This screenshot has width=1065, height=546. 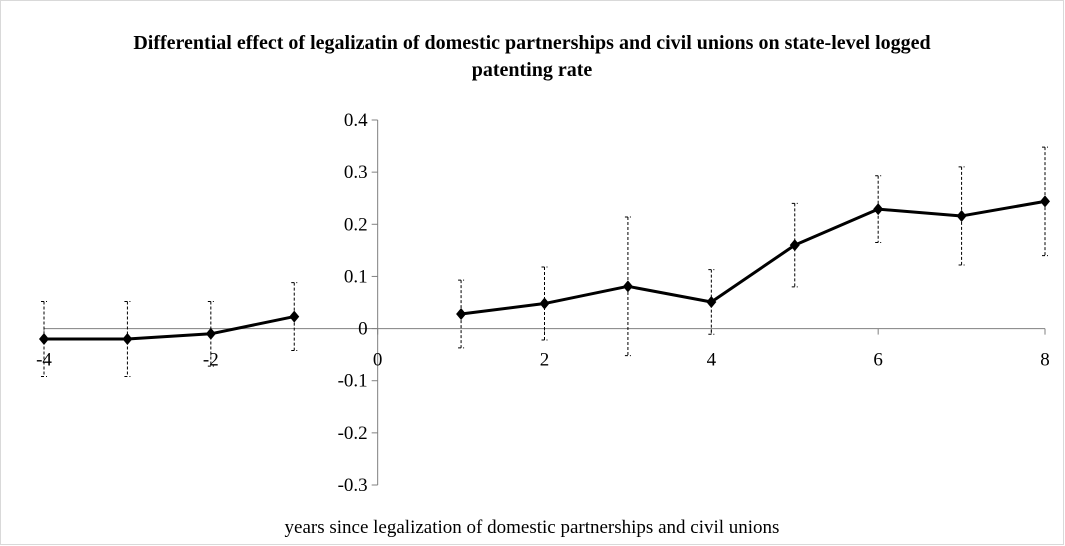 What do you see at coordinates (353, 381) in the screenshot?
I see `y-tick-label: -0.1` at bounding box center [353, 381].